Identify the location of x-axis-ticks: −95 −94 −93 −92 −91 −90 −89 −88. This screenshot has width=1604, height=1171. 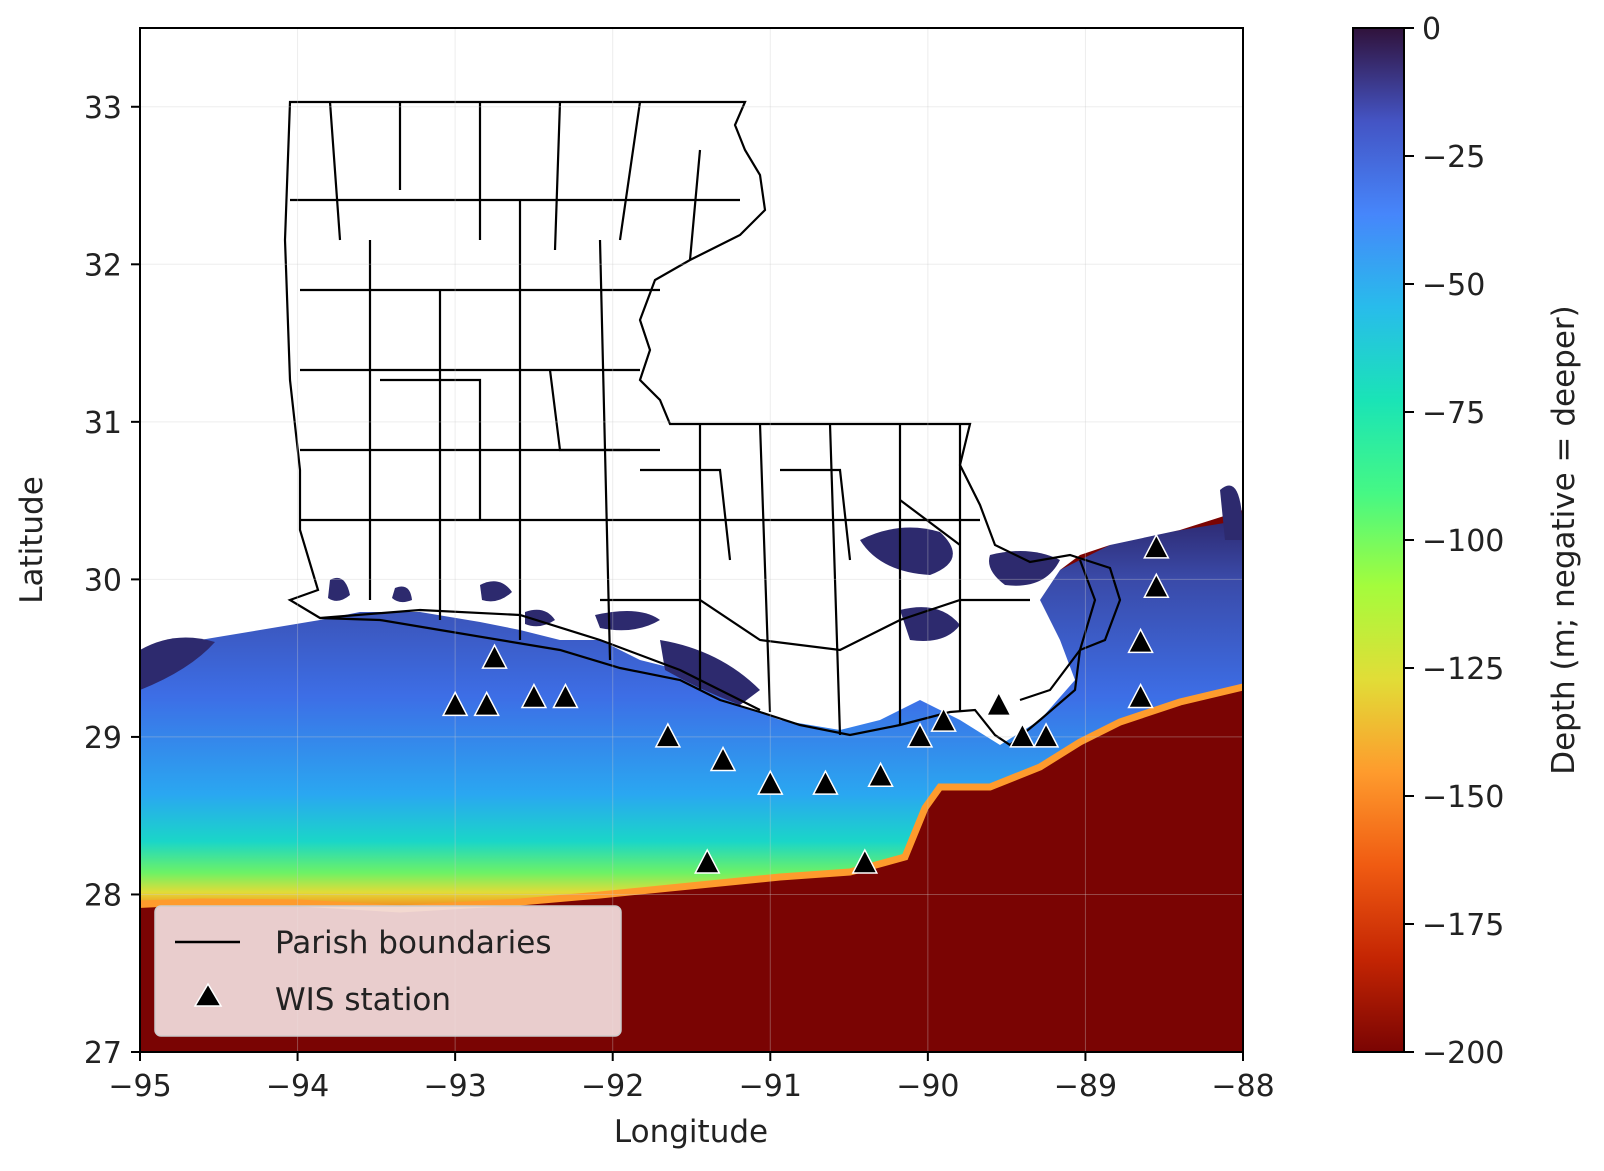
(691, 1078).